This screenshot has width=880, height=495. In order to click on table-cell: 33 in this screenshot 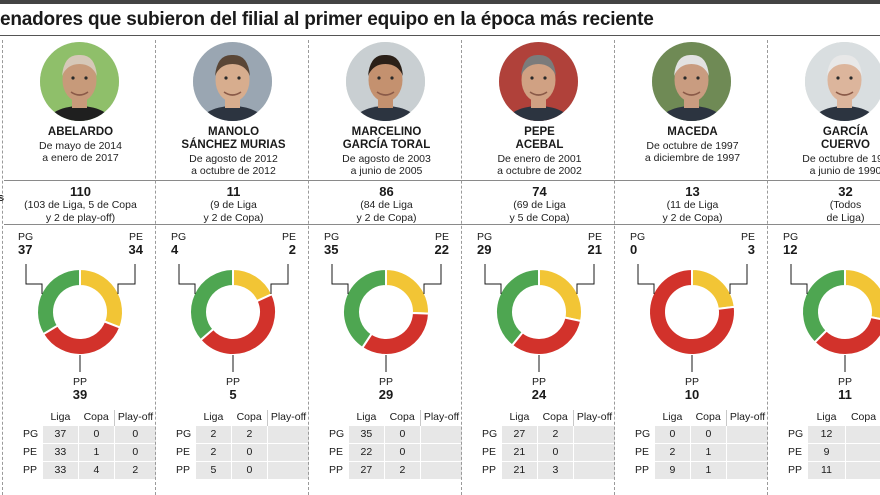, I will do `click(60, 470)`.